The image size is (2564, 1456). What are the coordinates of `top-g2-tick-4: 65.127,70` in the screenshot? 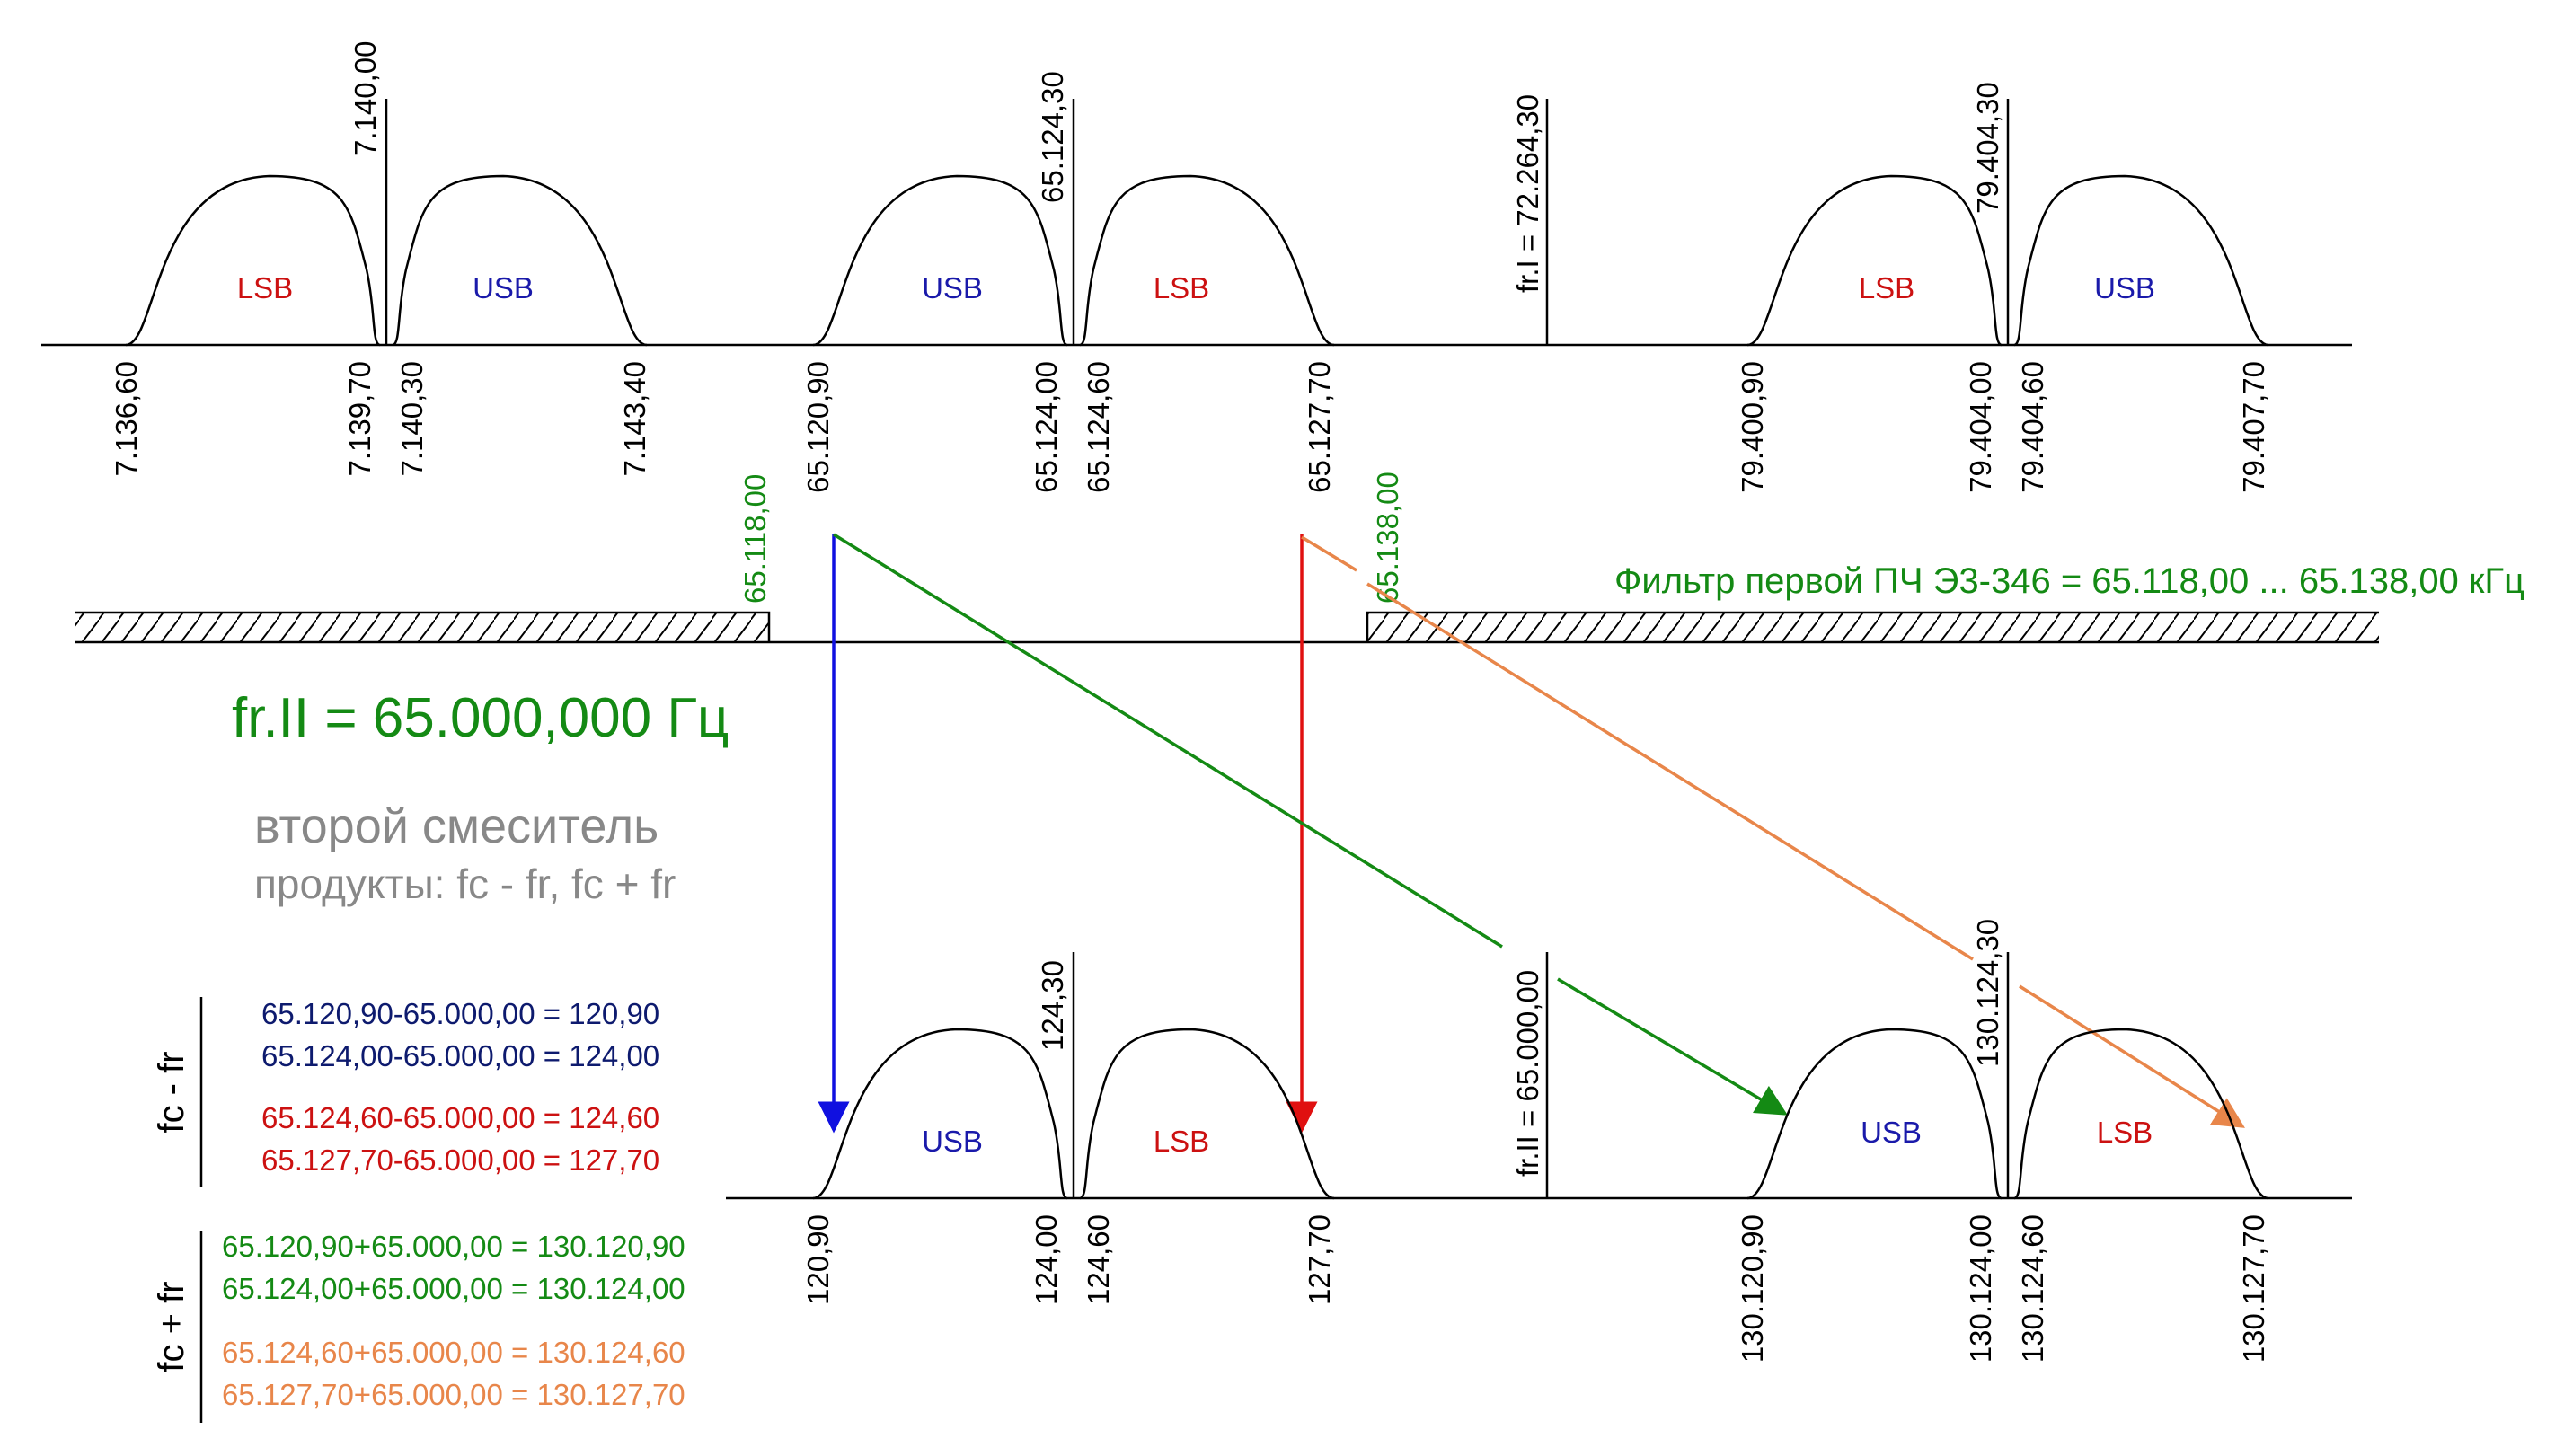 It's located at (1319, 427).